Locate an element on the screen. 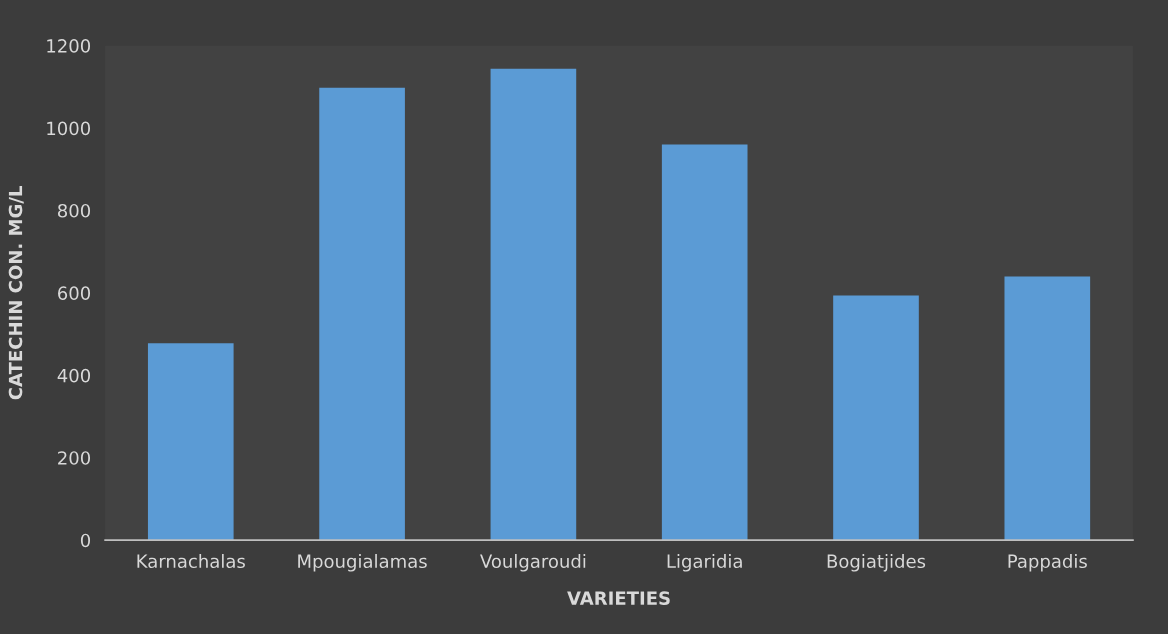  x-tick-label: Karnachalas is located at coordinates (191, 561).